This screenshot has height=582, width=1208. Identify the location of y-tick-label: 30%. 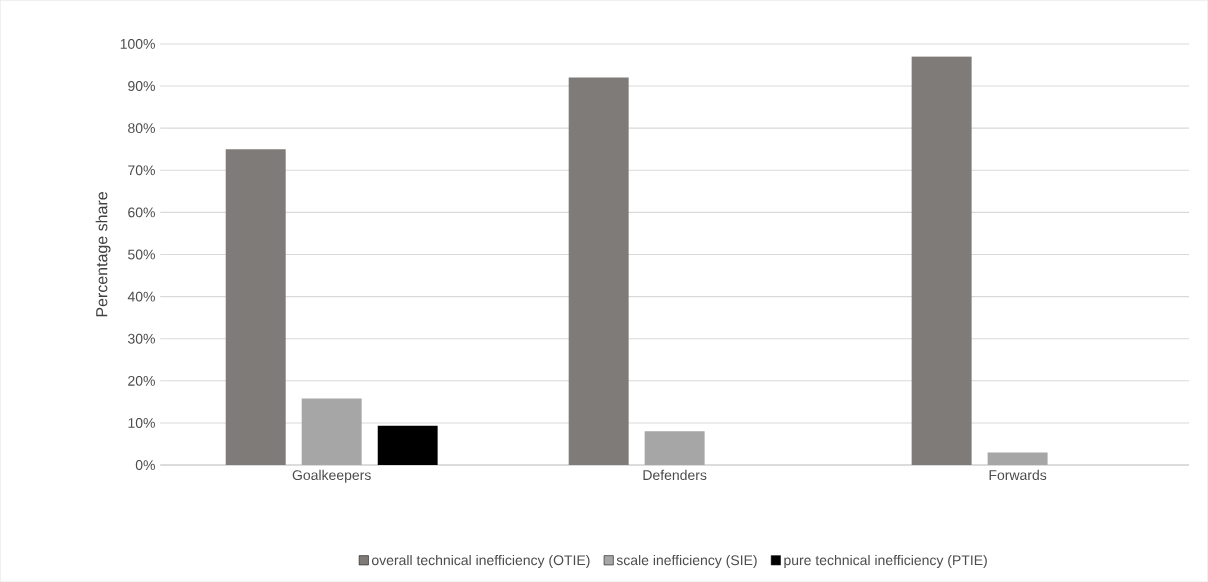
(141, 338).